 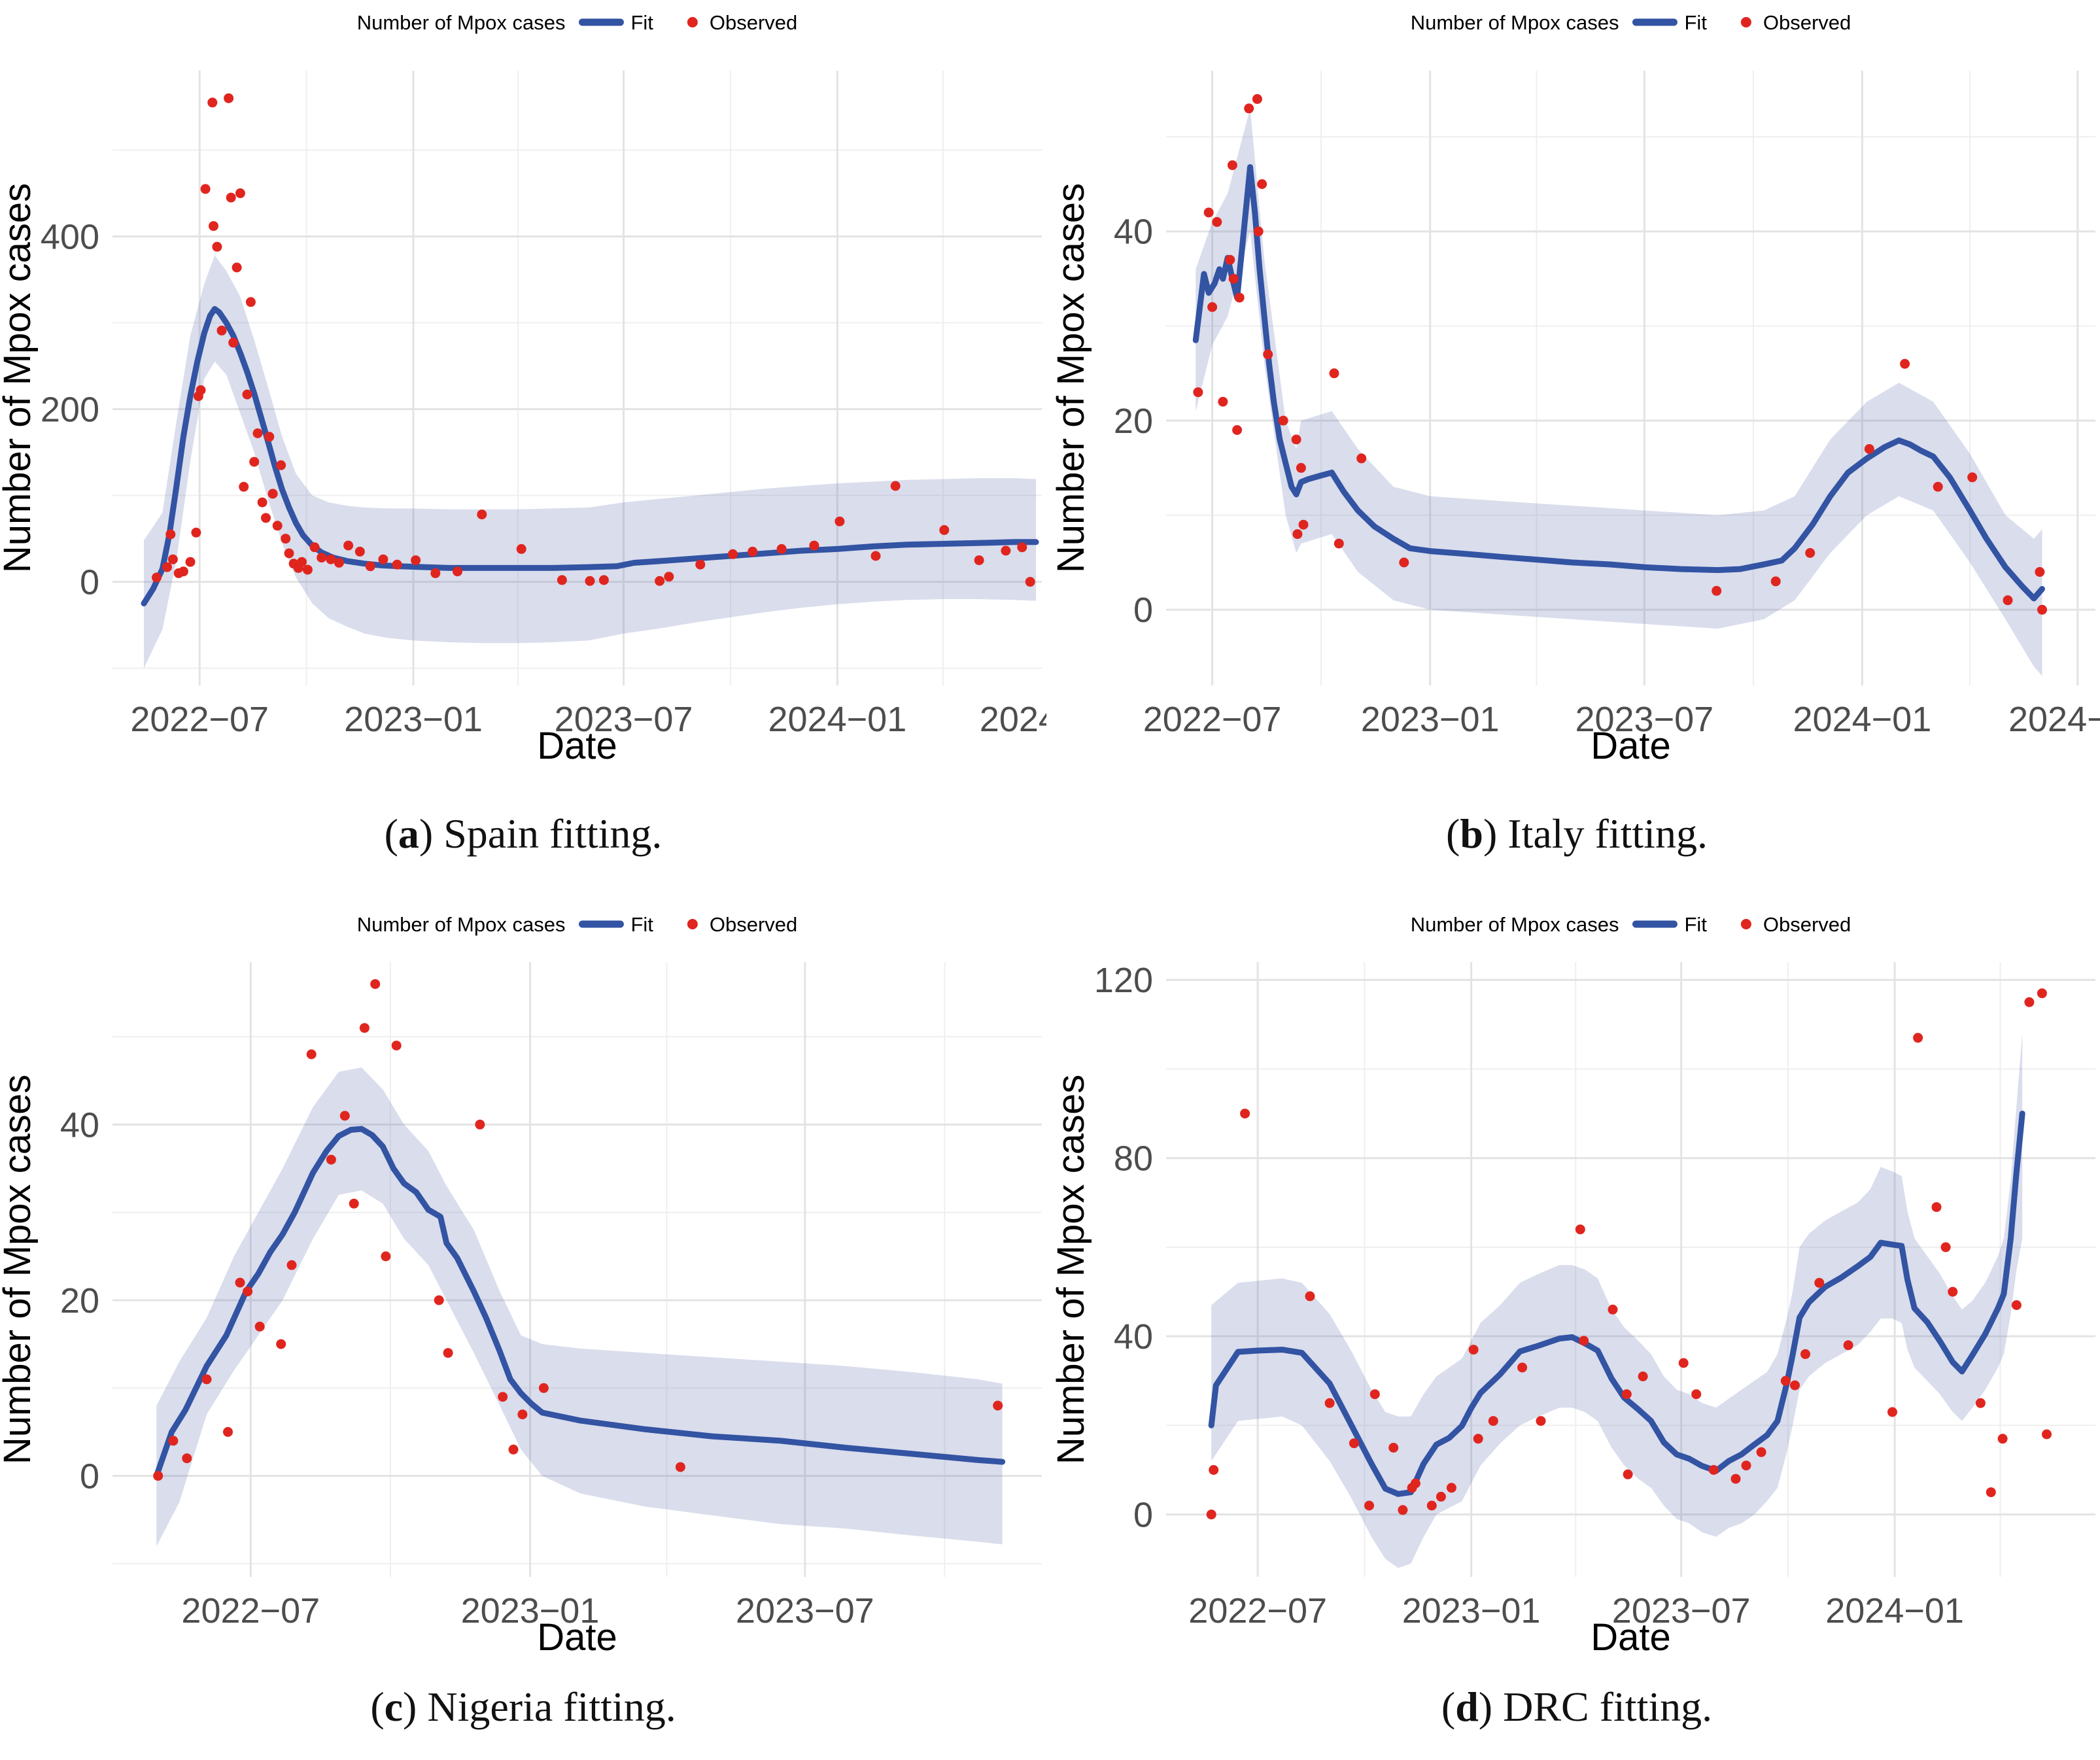 What do you see at coordinates (1577, 1707) in the screenshot?
I see `caption-drc: (d) DRC fitting.` at bounding box center [1577, 1707].